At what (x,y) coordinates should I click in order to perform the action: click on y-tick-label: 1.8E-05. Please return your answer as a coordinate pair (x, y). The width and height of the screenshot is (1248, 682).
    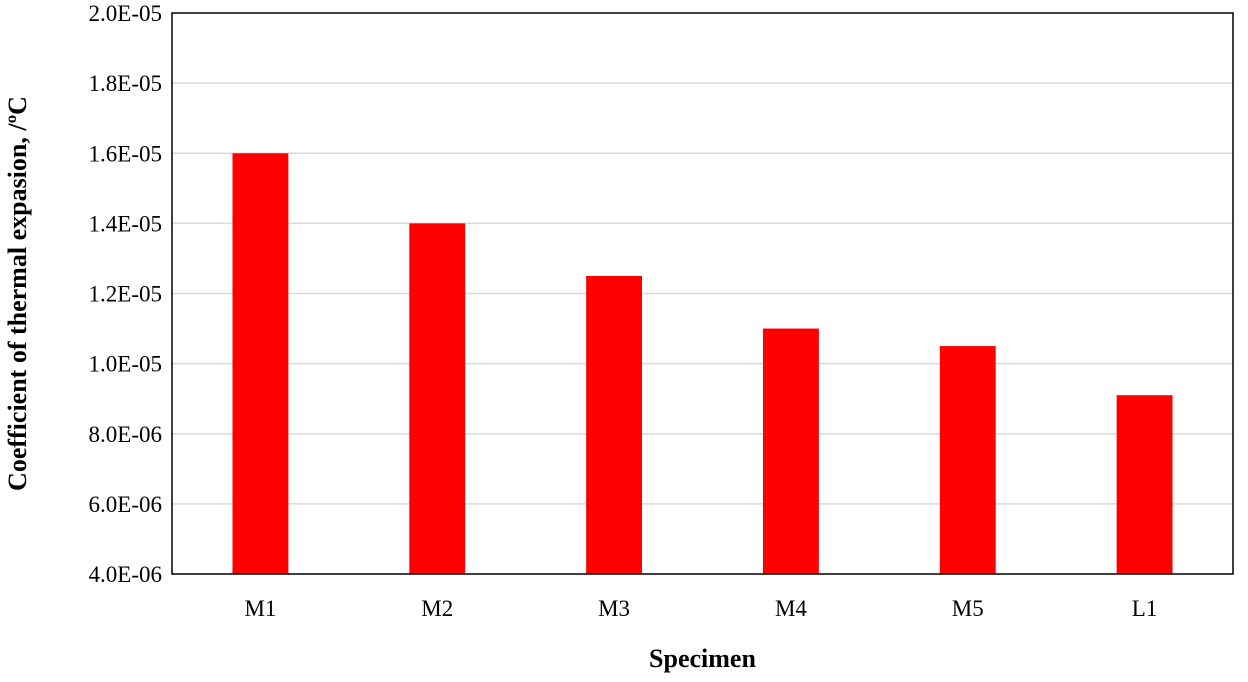
    Looking at the image, I should click on (125, 83).